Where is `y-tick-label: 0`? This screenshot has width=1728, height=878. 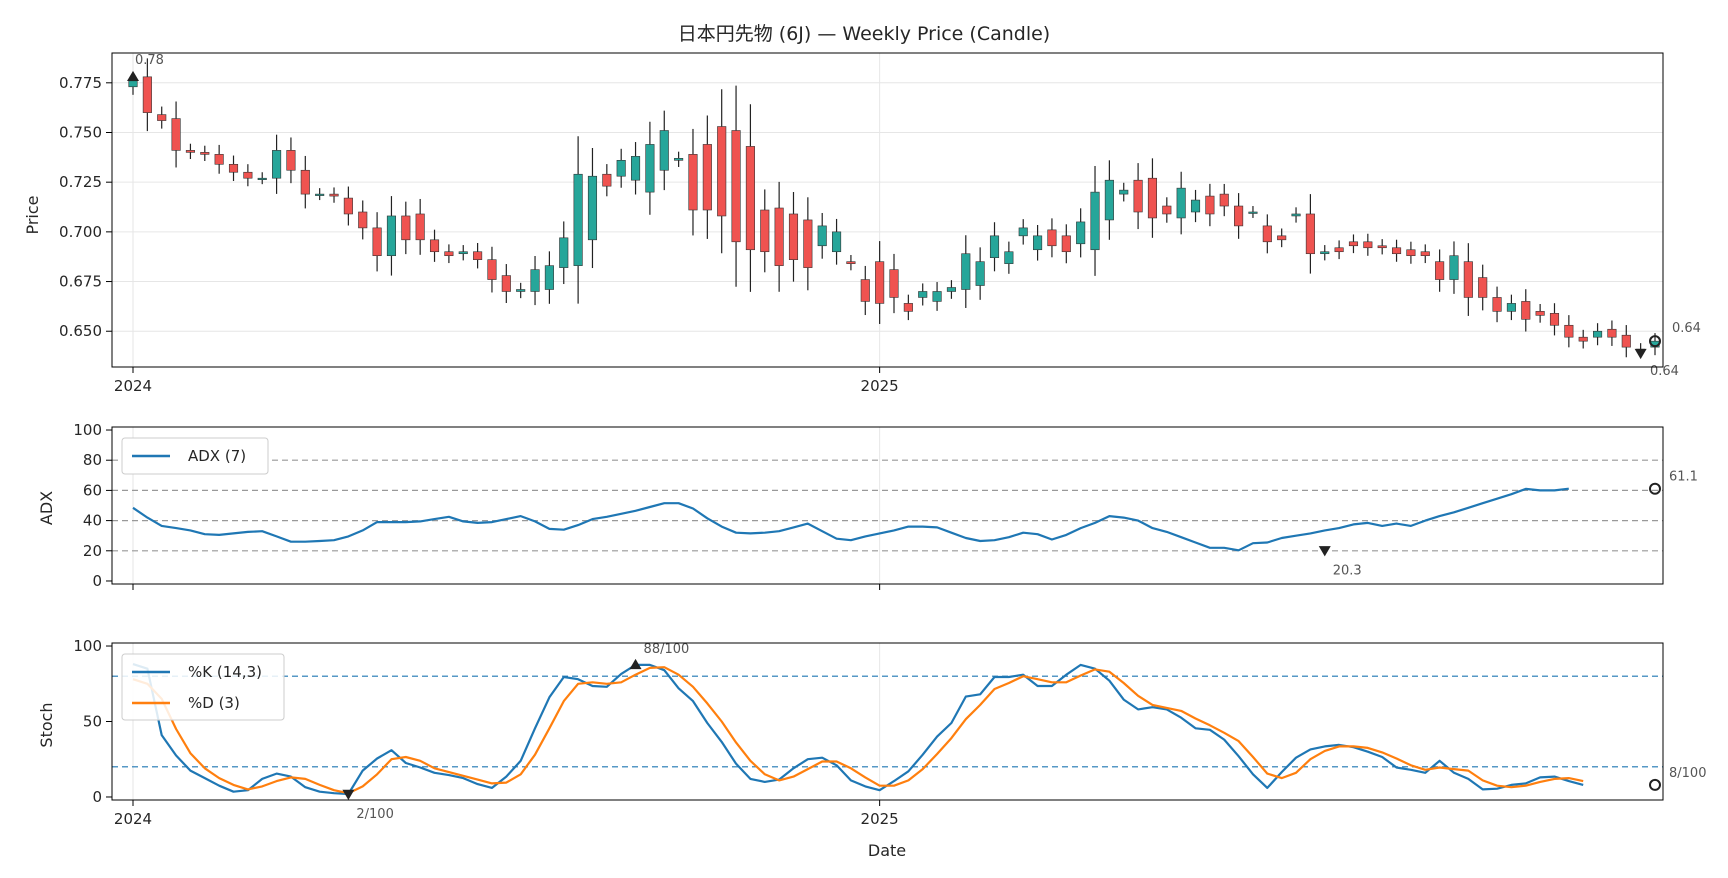
y-tick-label: 0 is located at coordinates (97, 581).